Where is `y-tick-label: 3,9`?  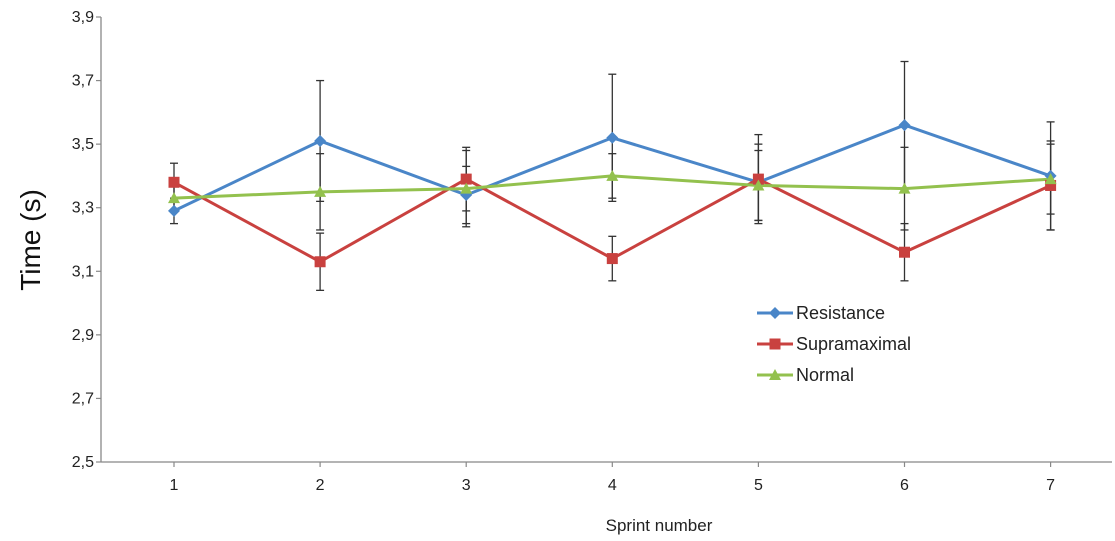
y-tick-label: 3,9 is located at coordinates (83, 17).